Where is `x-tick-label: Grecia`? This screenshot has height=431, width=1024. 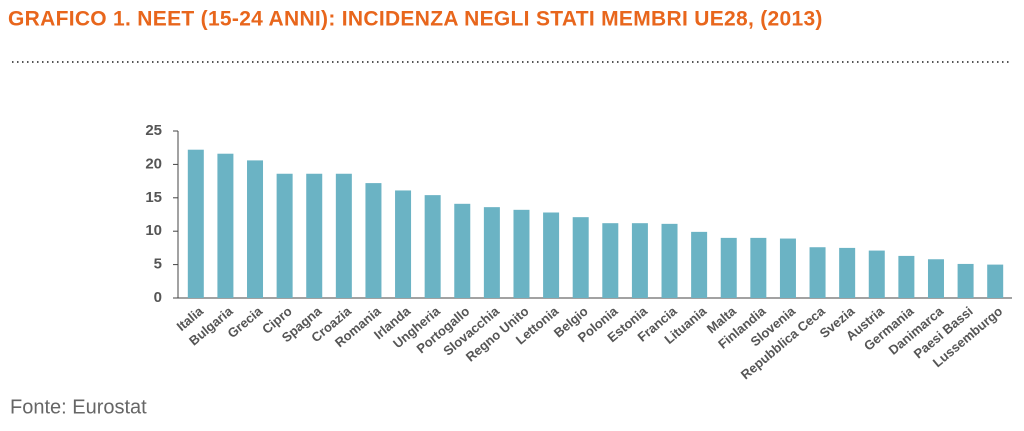 x-tick-label: Grecia is located at coordinates (245, 322).